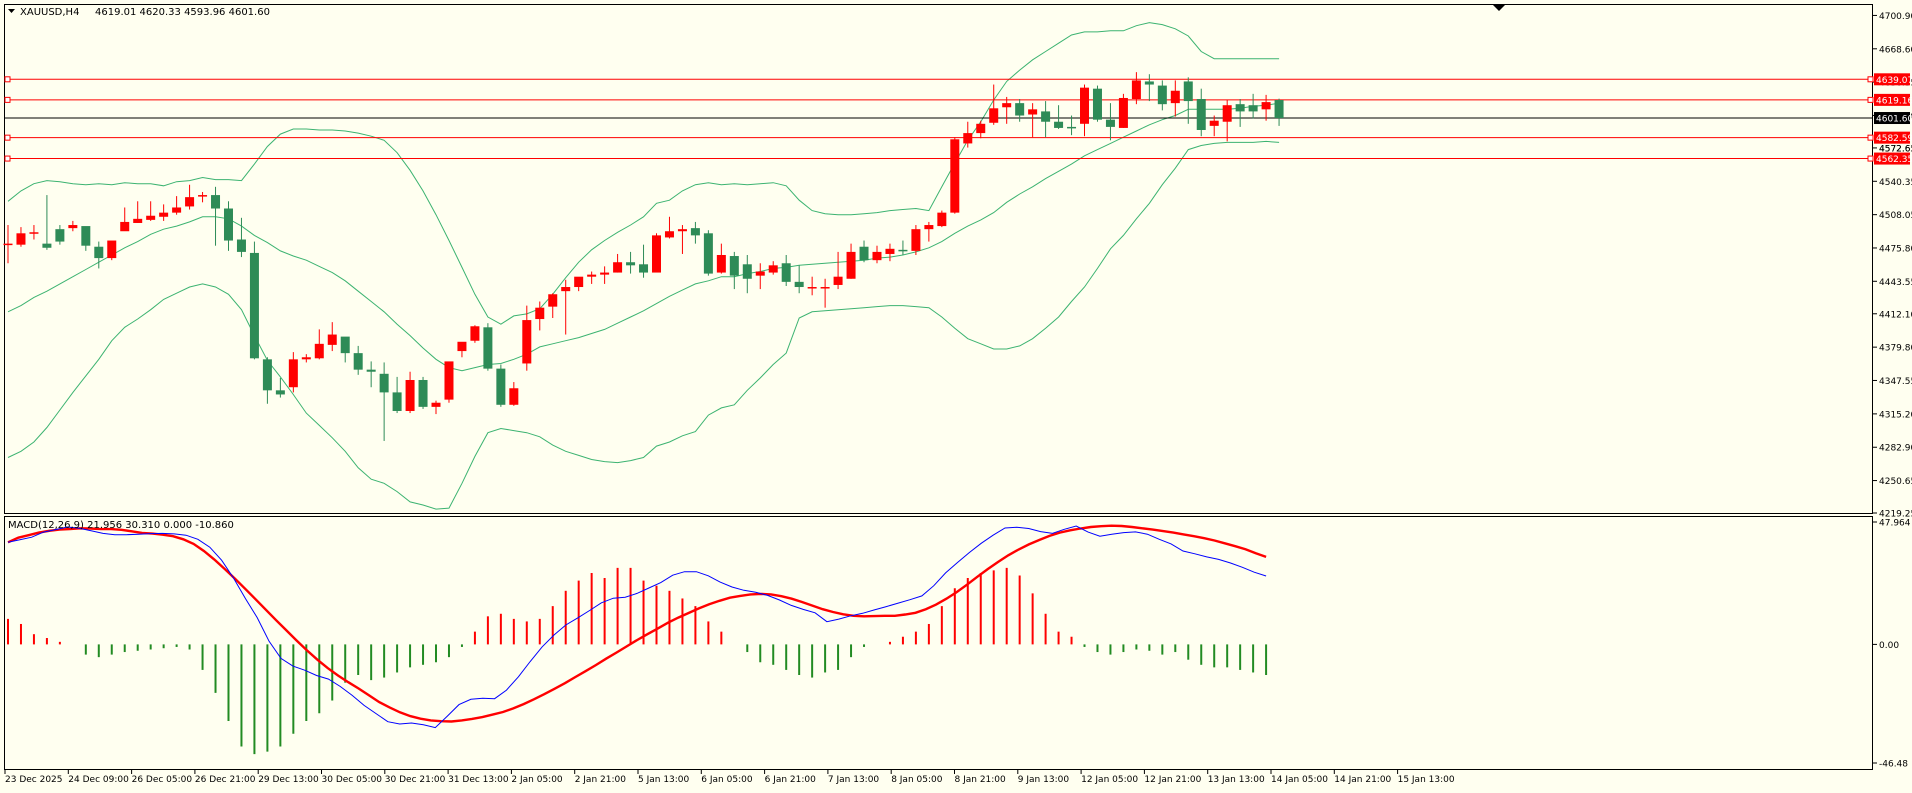  What do you see at coordinates (1895, 515) in the screenshot?
I see `price-tick-label: 4219.25` at bounding box center [1895, 515].